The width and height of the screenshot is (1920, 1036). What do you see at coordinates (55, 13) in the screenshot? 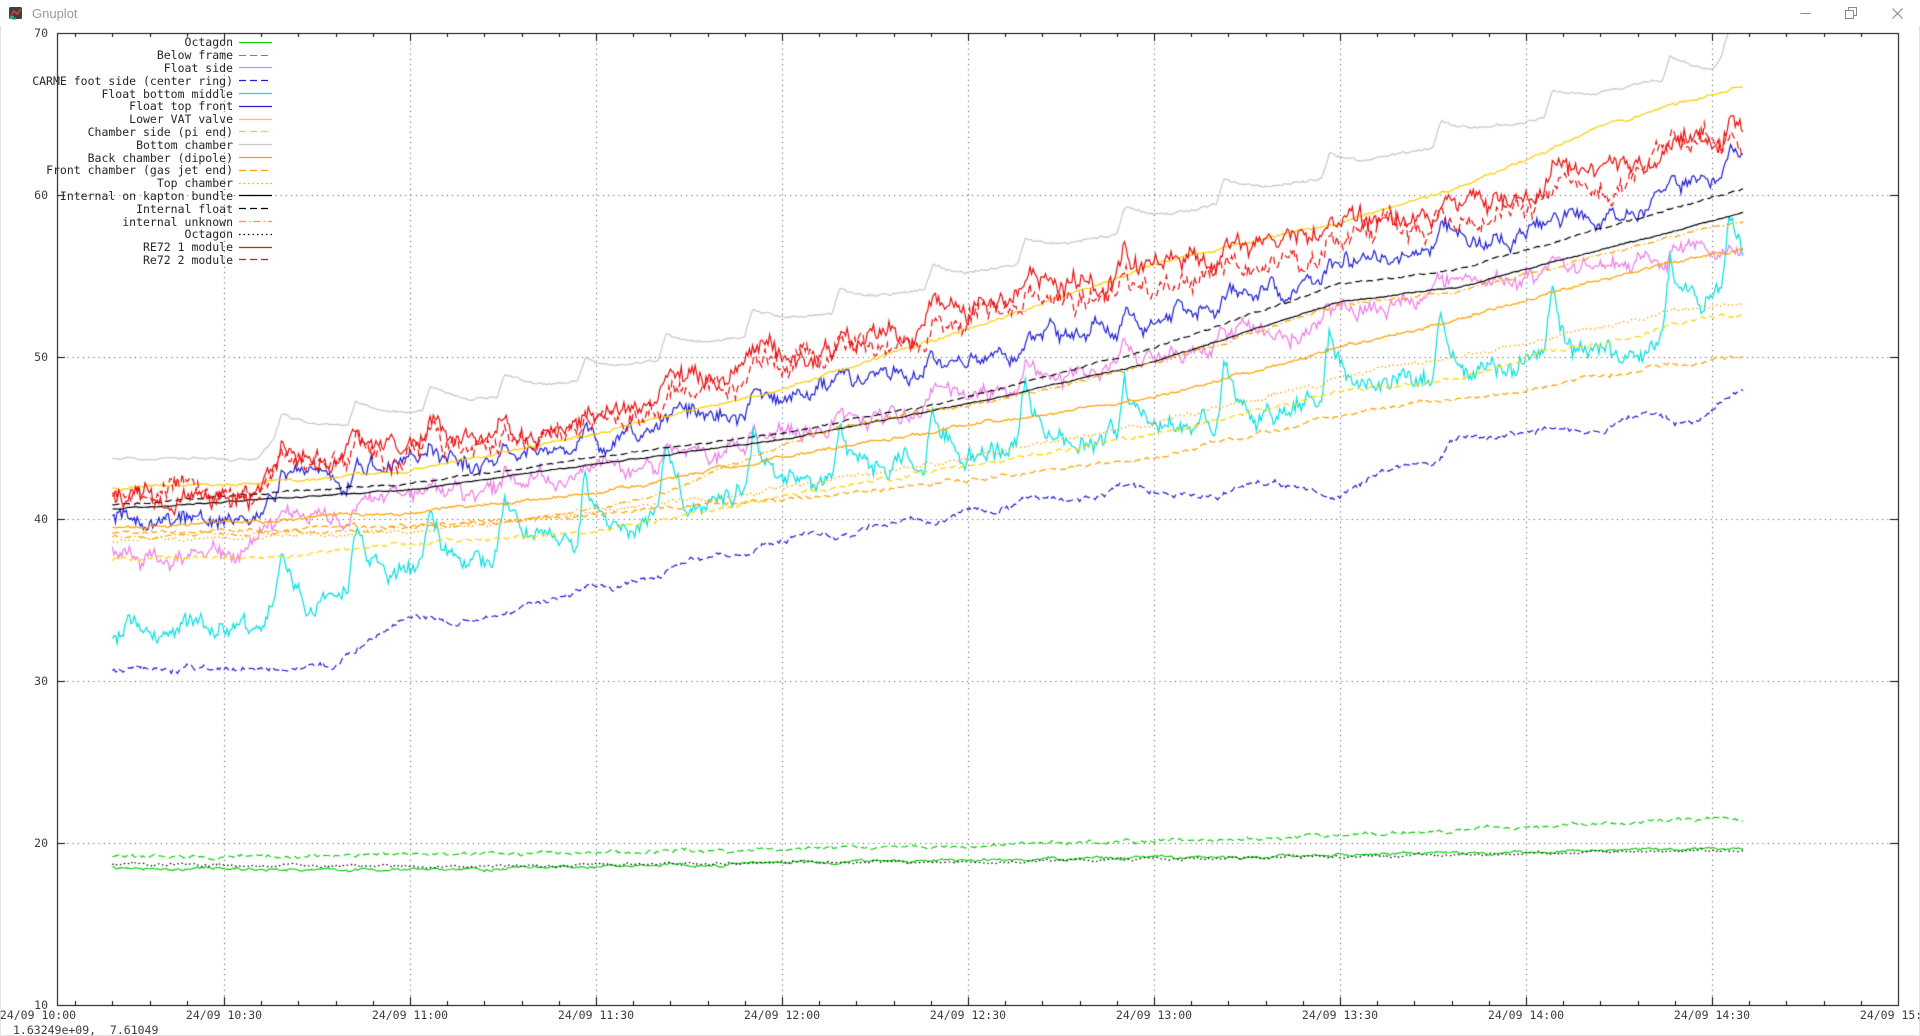
I see `window-title: Gnuplot` at bounding box center [55, 13].